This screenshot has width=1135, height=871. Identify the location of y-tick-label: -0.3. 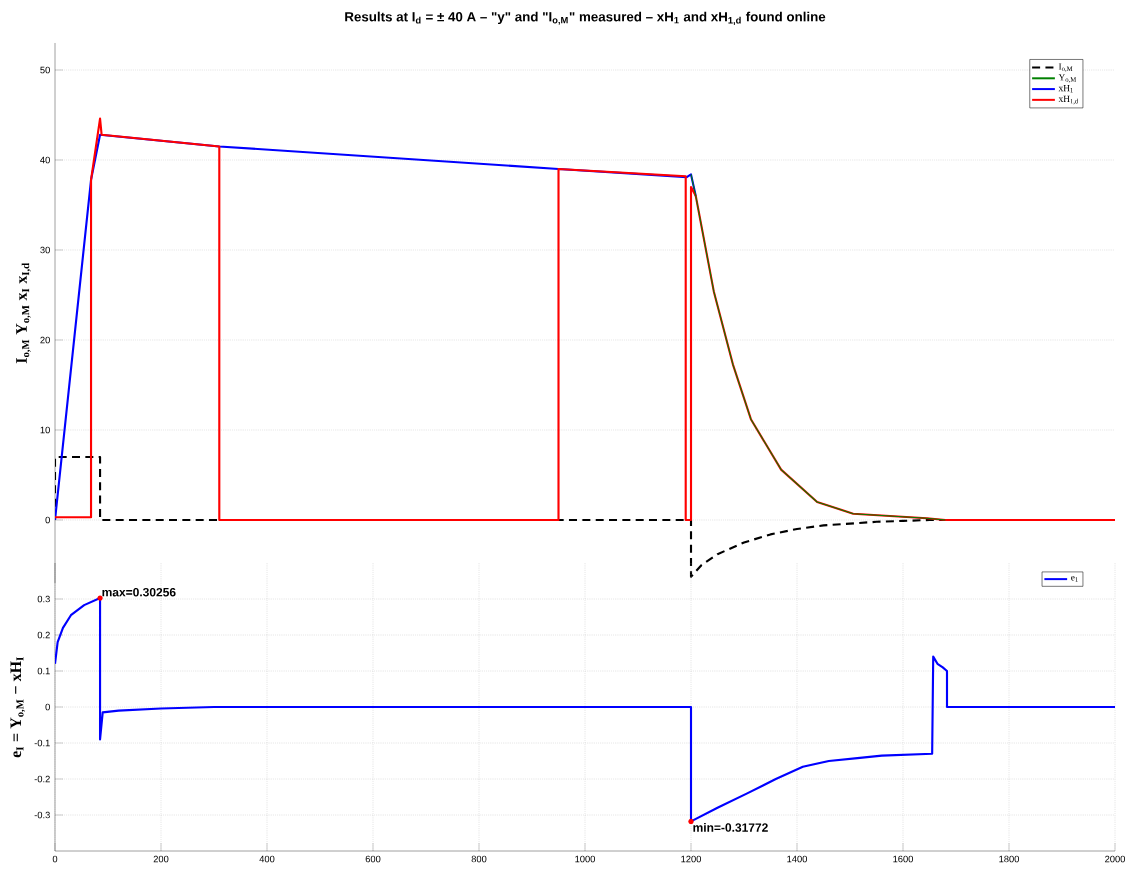
(42, 815).